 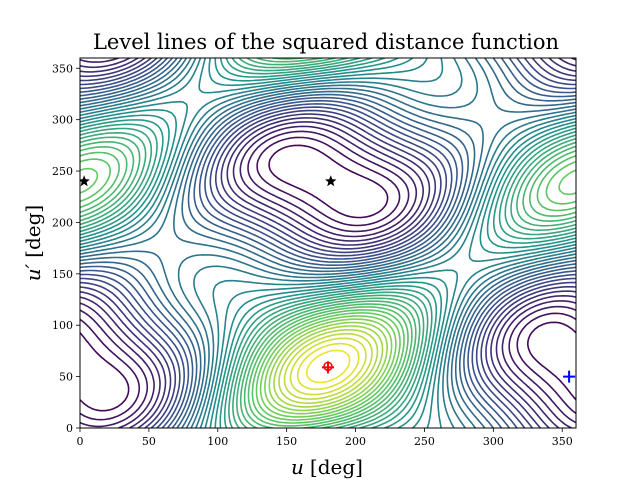 I want to click on minimum-plus, so click(x=328, y=367).